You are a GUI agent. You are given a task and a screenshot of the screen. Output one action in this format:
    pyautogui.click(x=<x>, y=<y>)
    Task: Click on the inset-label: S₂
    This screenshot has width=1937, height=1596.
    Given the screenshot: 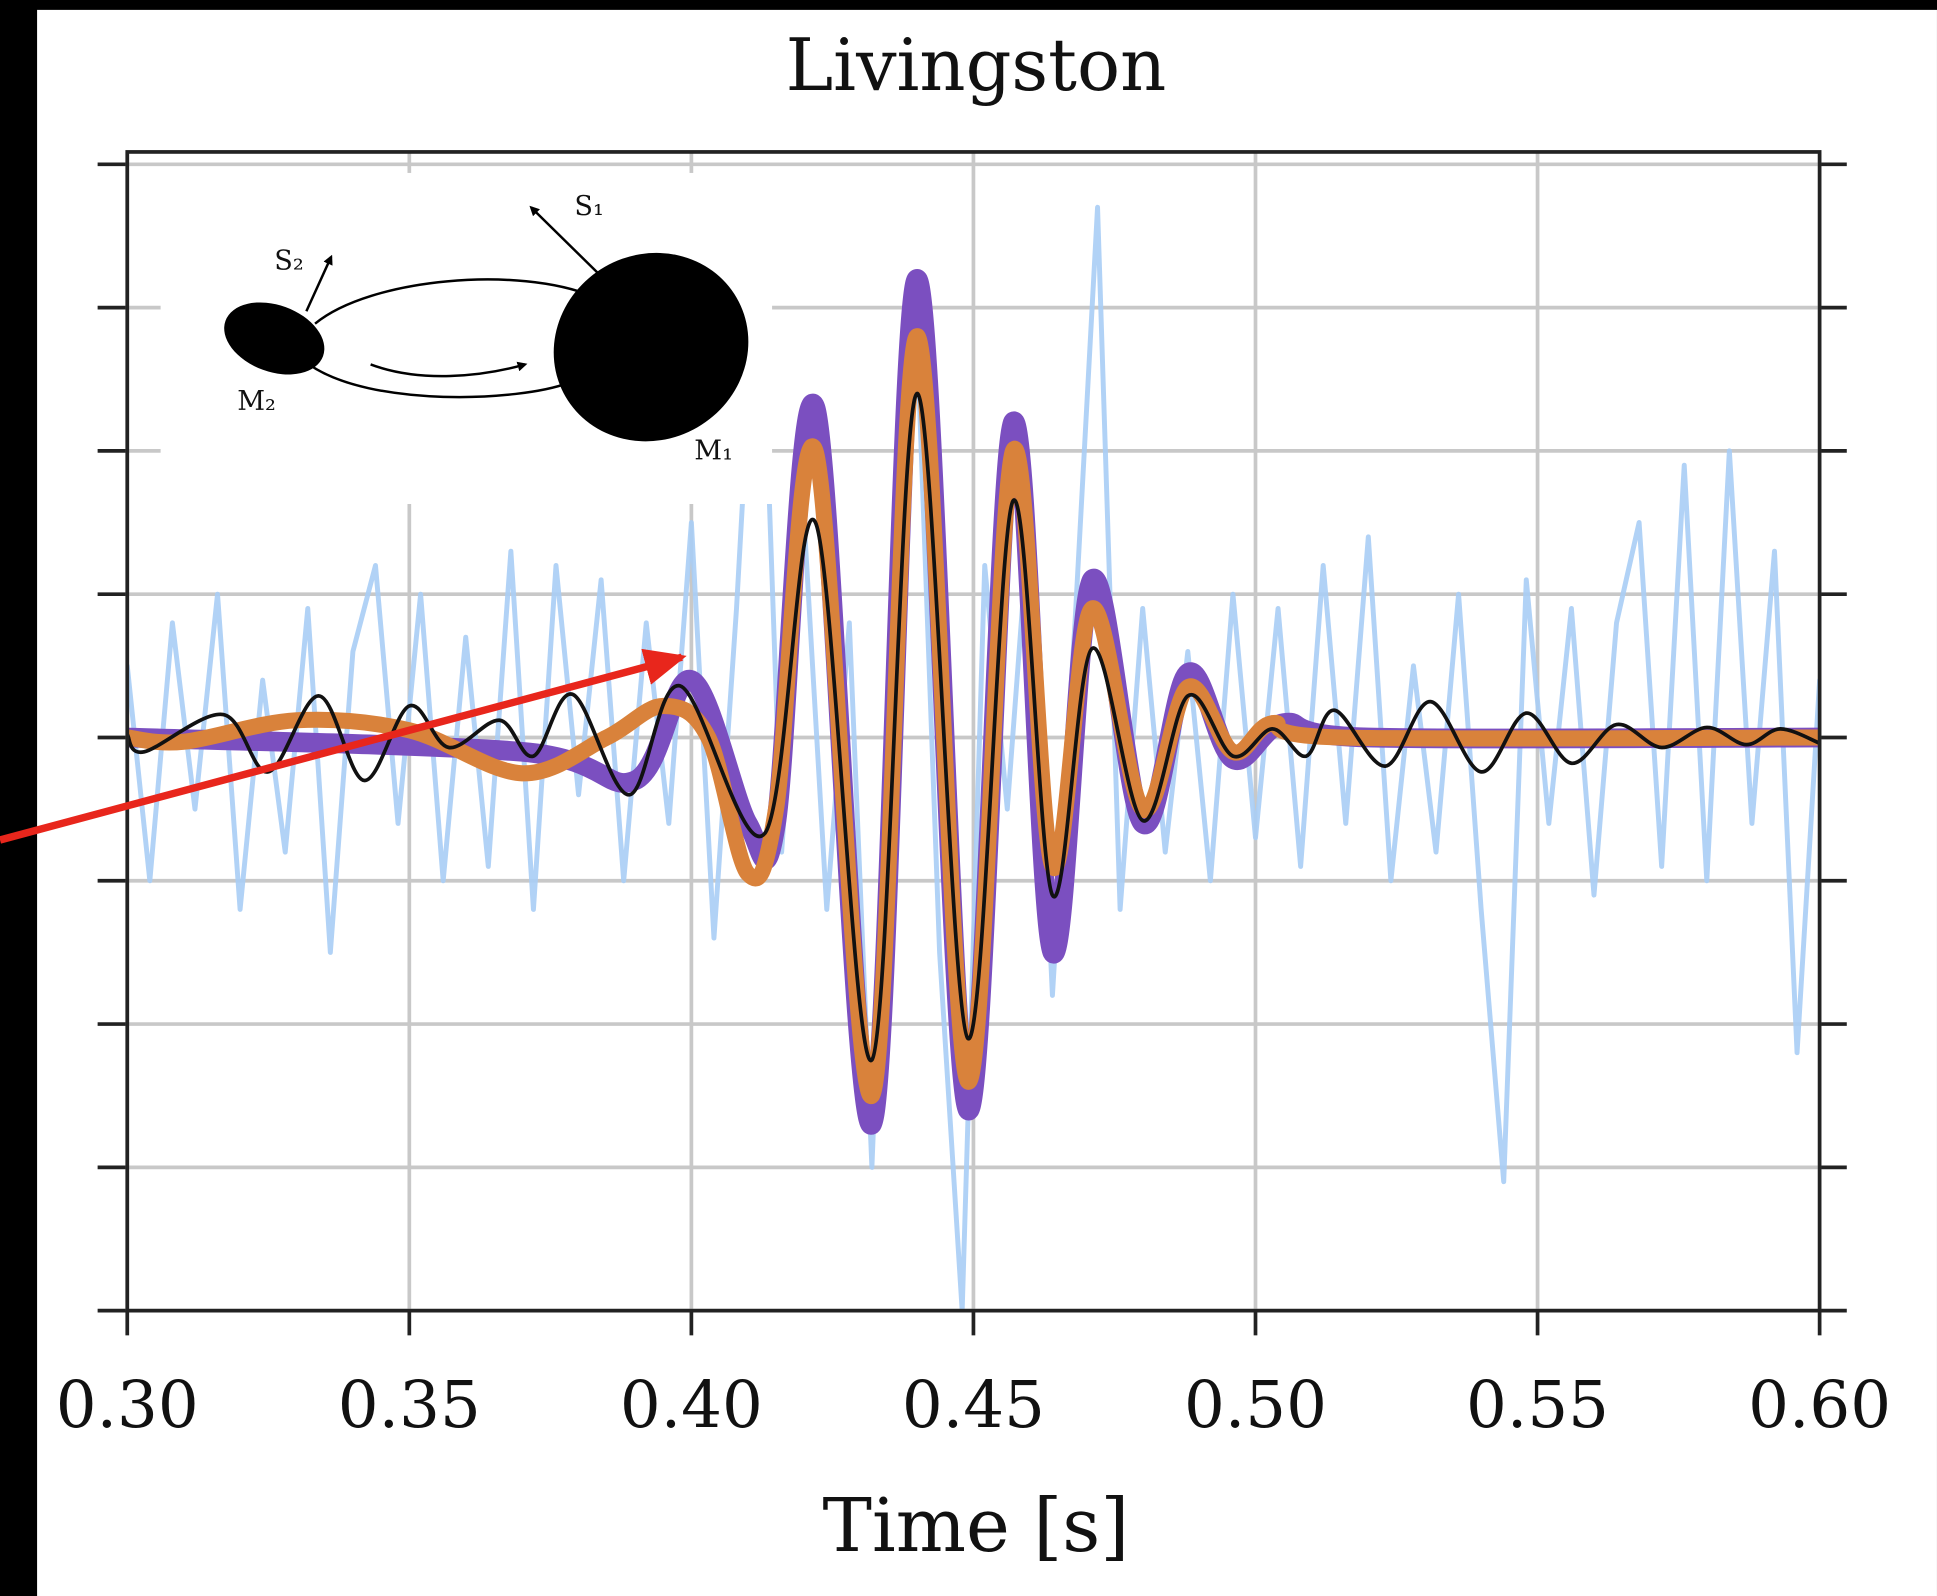 What is the action you would take?
    pyautogui.click(x=289, y=260)
    